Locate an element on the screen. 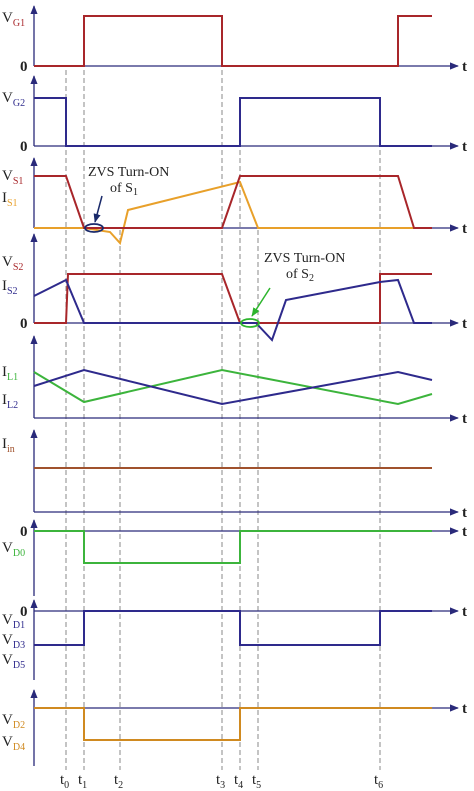  time-label: t2 is located at coordinates (118, 781).